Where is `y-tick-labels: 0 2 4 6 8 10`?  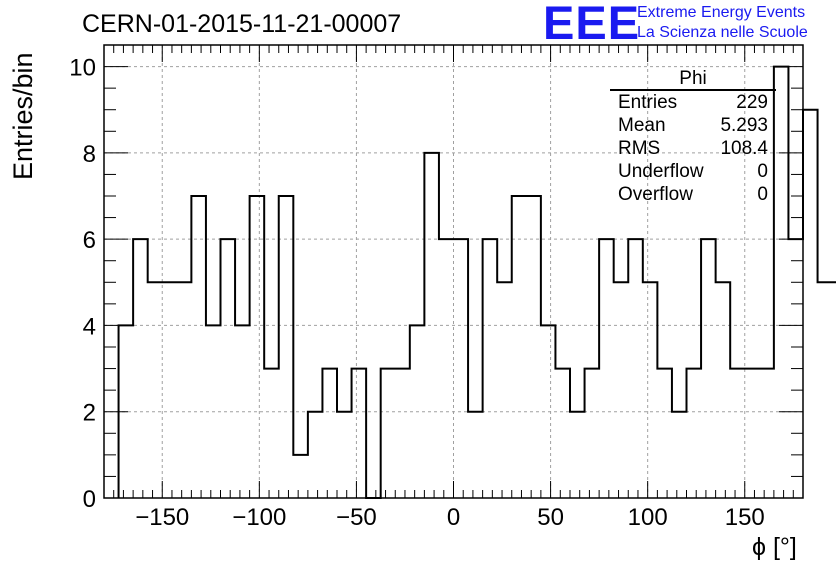 y-tick-labels: 0 2 4 6 8 10 is located at coordinates (82, 284).